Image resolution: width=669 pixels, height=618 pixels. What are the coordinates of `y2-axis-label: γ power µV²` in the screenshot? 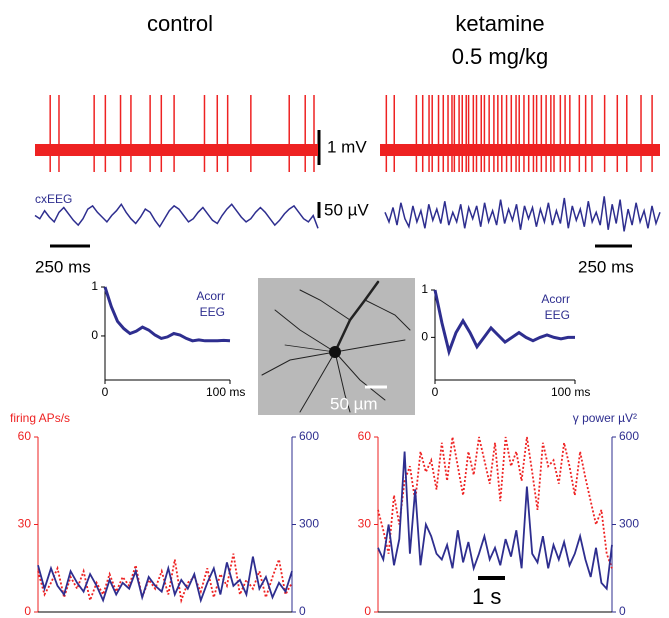 It's located at (605, 418).